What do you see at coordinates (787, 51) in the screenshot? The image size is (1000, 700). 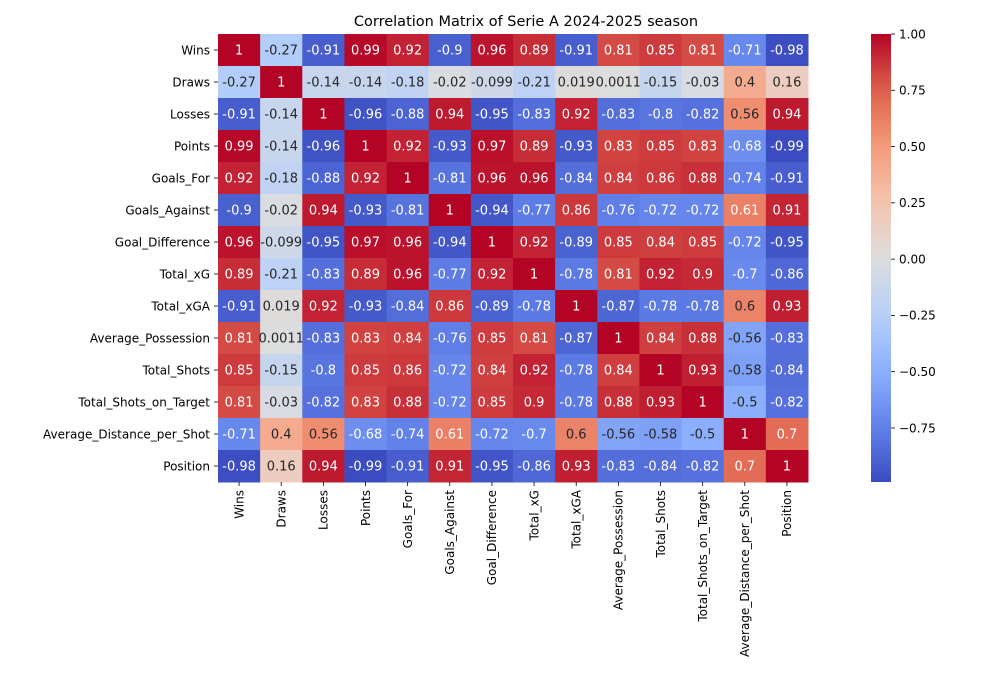 I see `cell-value-label: -0.98` at bounding box center [787, 51].